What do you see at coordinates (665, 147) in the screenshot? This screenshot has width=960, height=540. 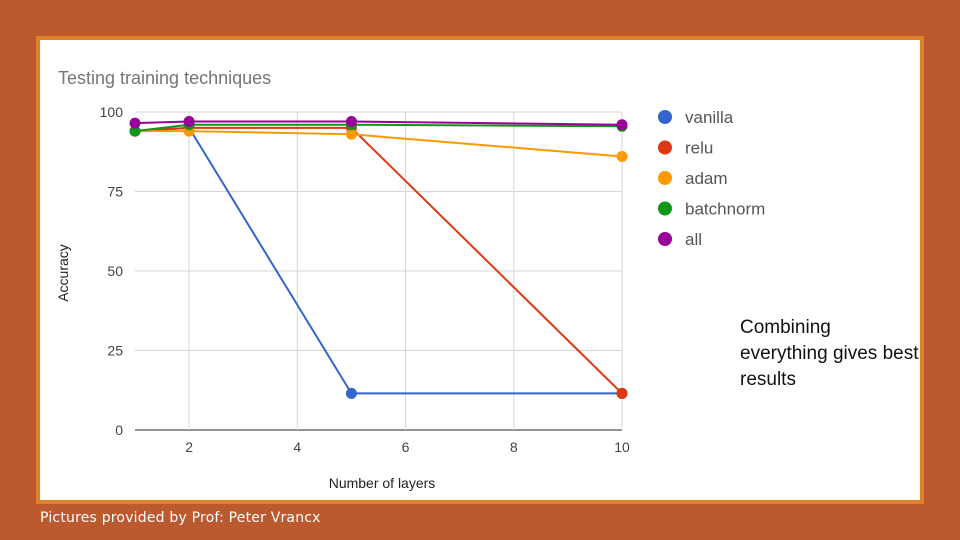 I see `legend-marker-relu` at bounding box center [665, 147].